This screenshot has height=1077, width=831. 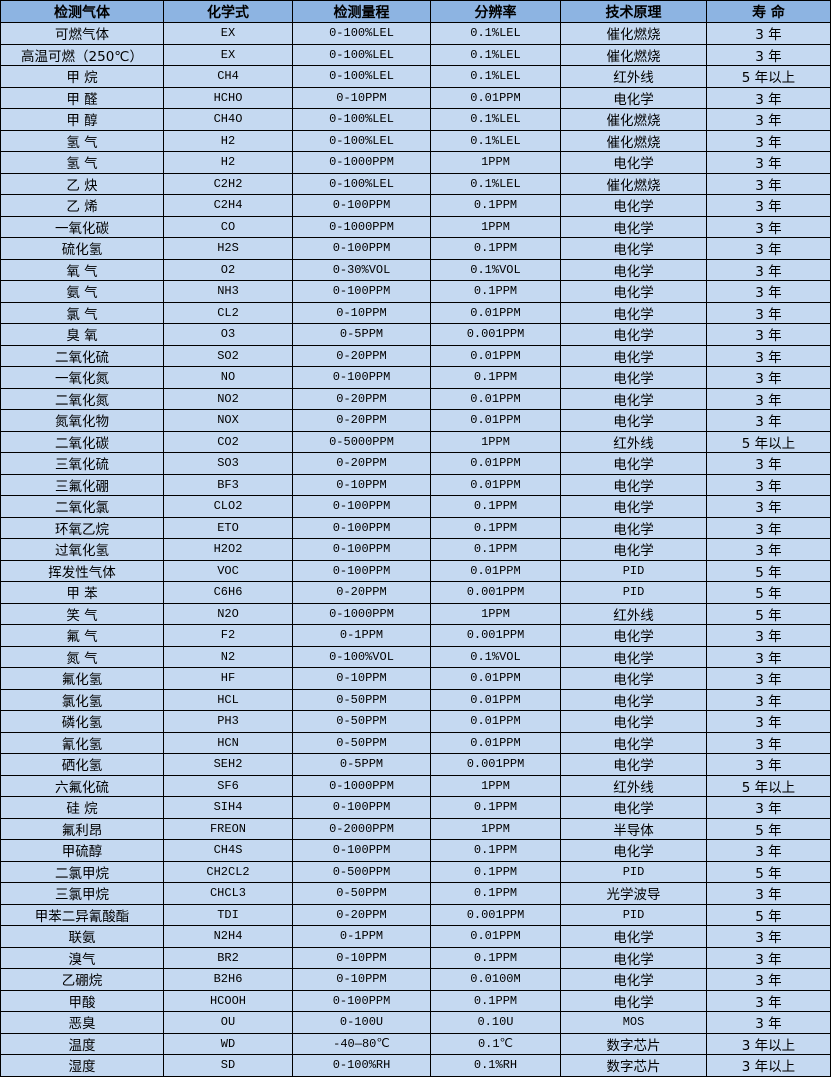 What do you see at coordinates (228, 269) in the screenshot?
I see `cell-formula: O2` at bounding box center [228, 269].